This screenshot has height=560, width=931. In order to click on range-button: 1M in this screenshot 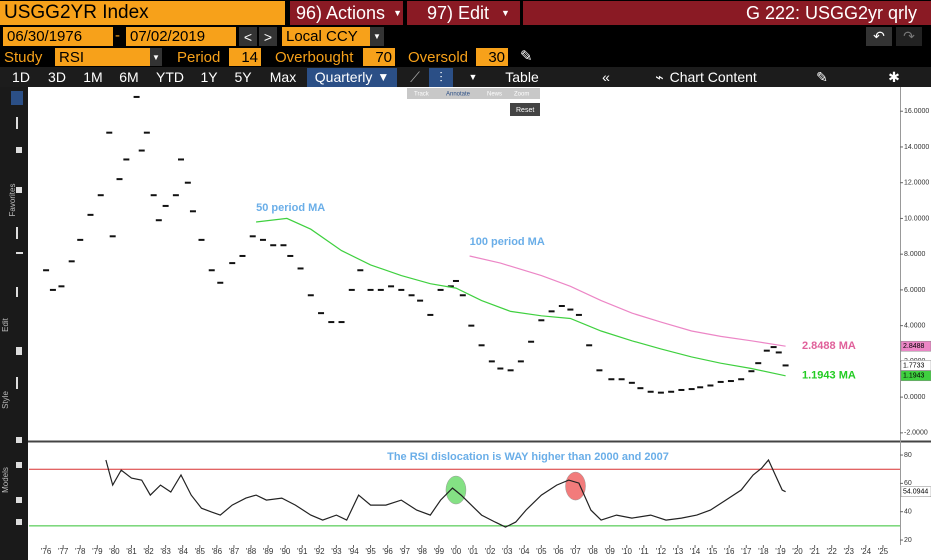, I will do `click(93, 77)`.